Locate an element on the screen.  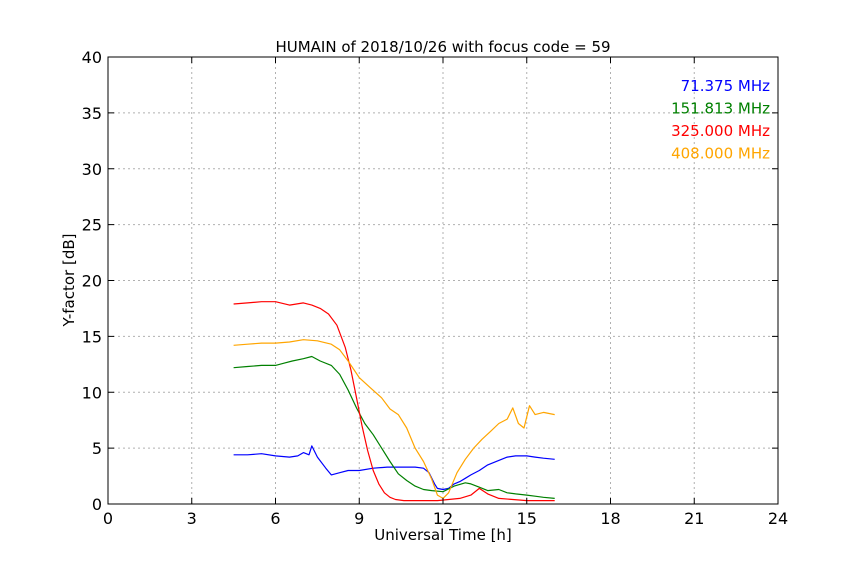
x-tick-label: 21 is located at coordinates (694, 518).